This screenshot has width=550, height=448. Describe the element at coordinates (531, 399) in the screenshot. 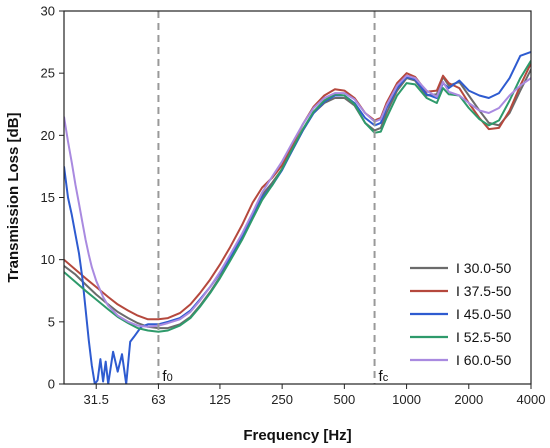

I see `x-tick-label-7: 4000` at that location.